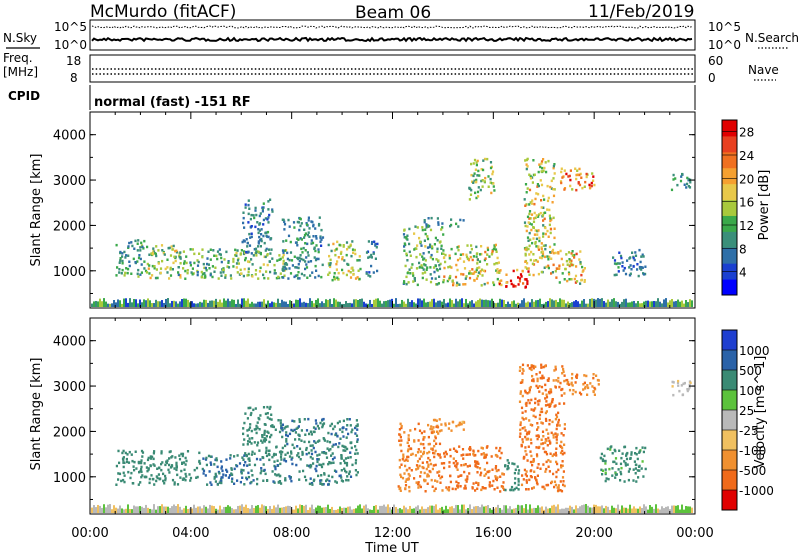 The height and width of the screenshot is (554, 800). What do you see at coordinates (70, 45) in the screenshot?
I see `noise-left-tick-low: 10^0` at bounding box center [70, 45].